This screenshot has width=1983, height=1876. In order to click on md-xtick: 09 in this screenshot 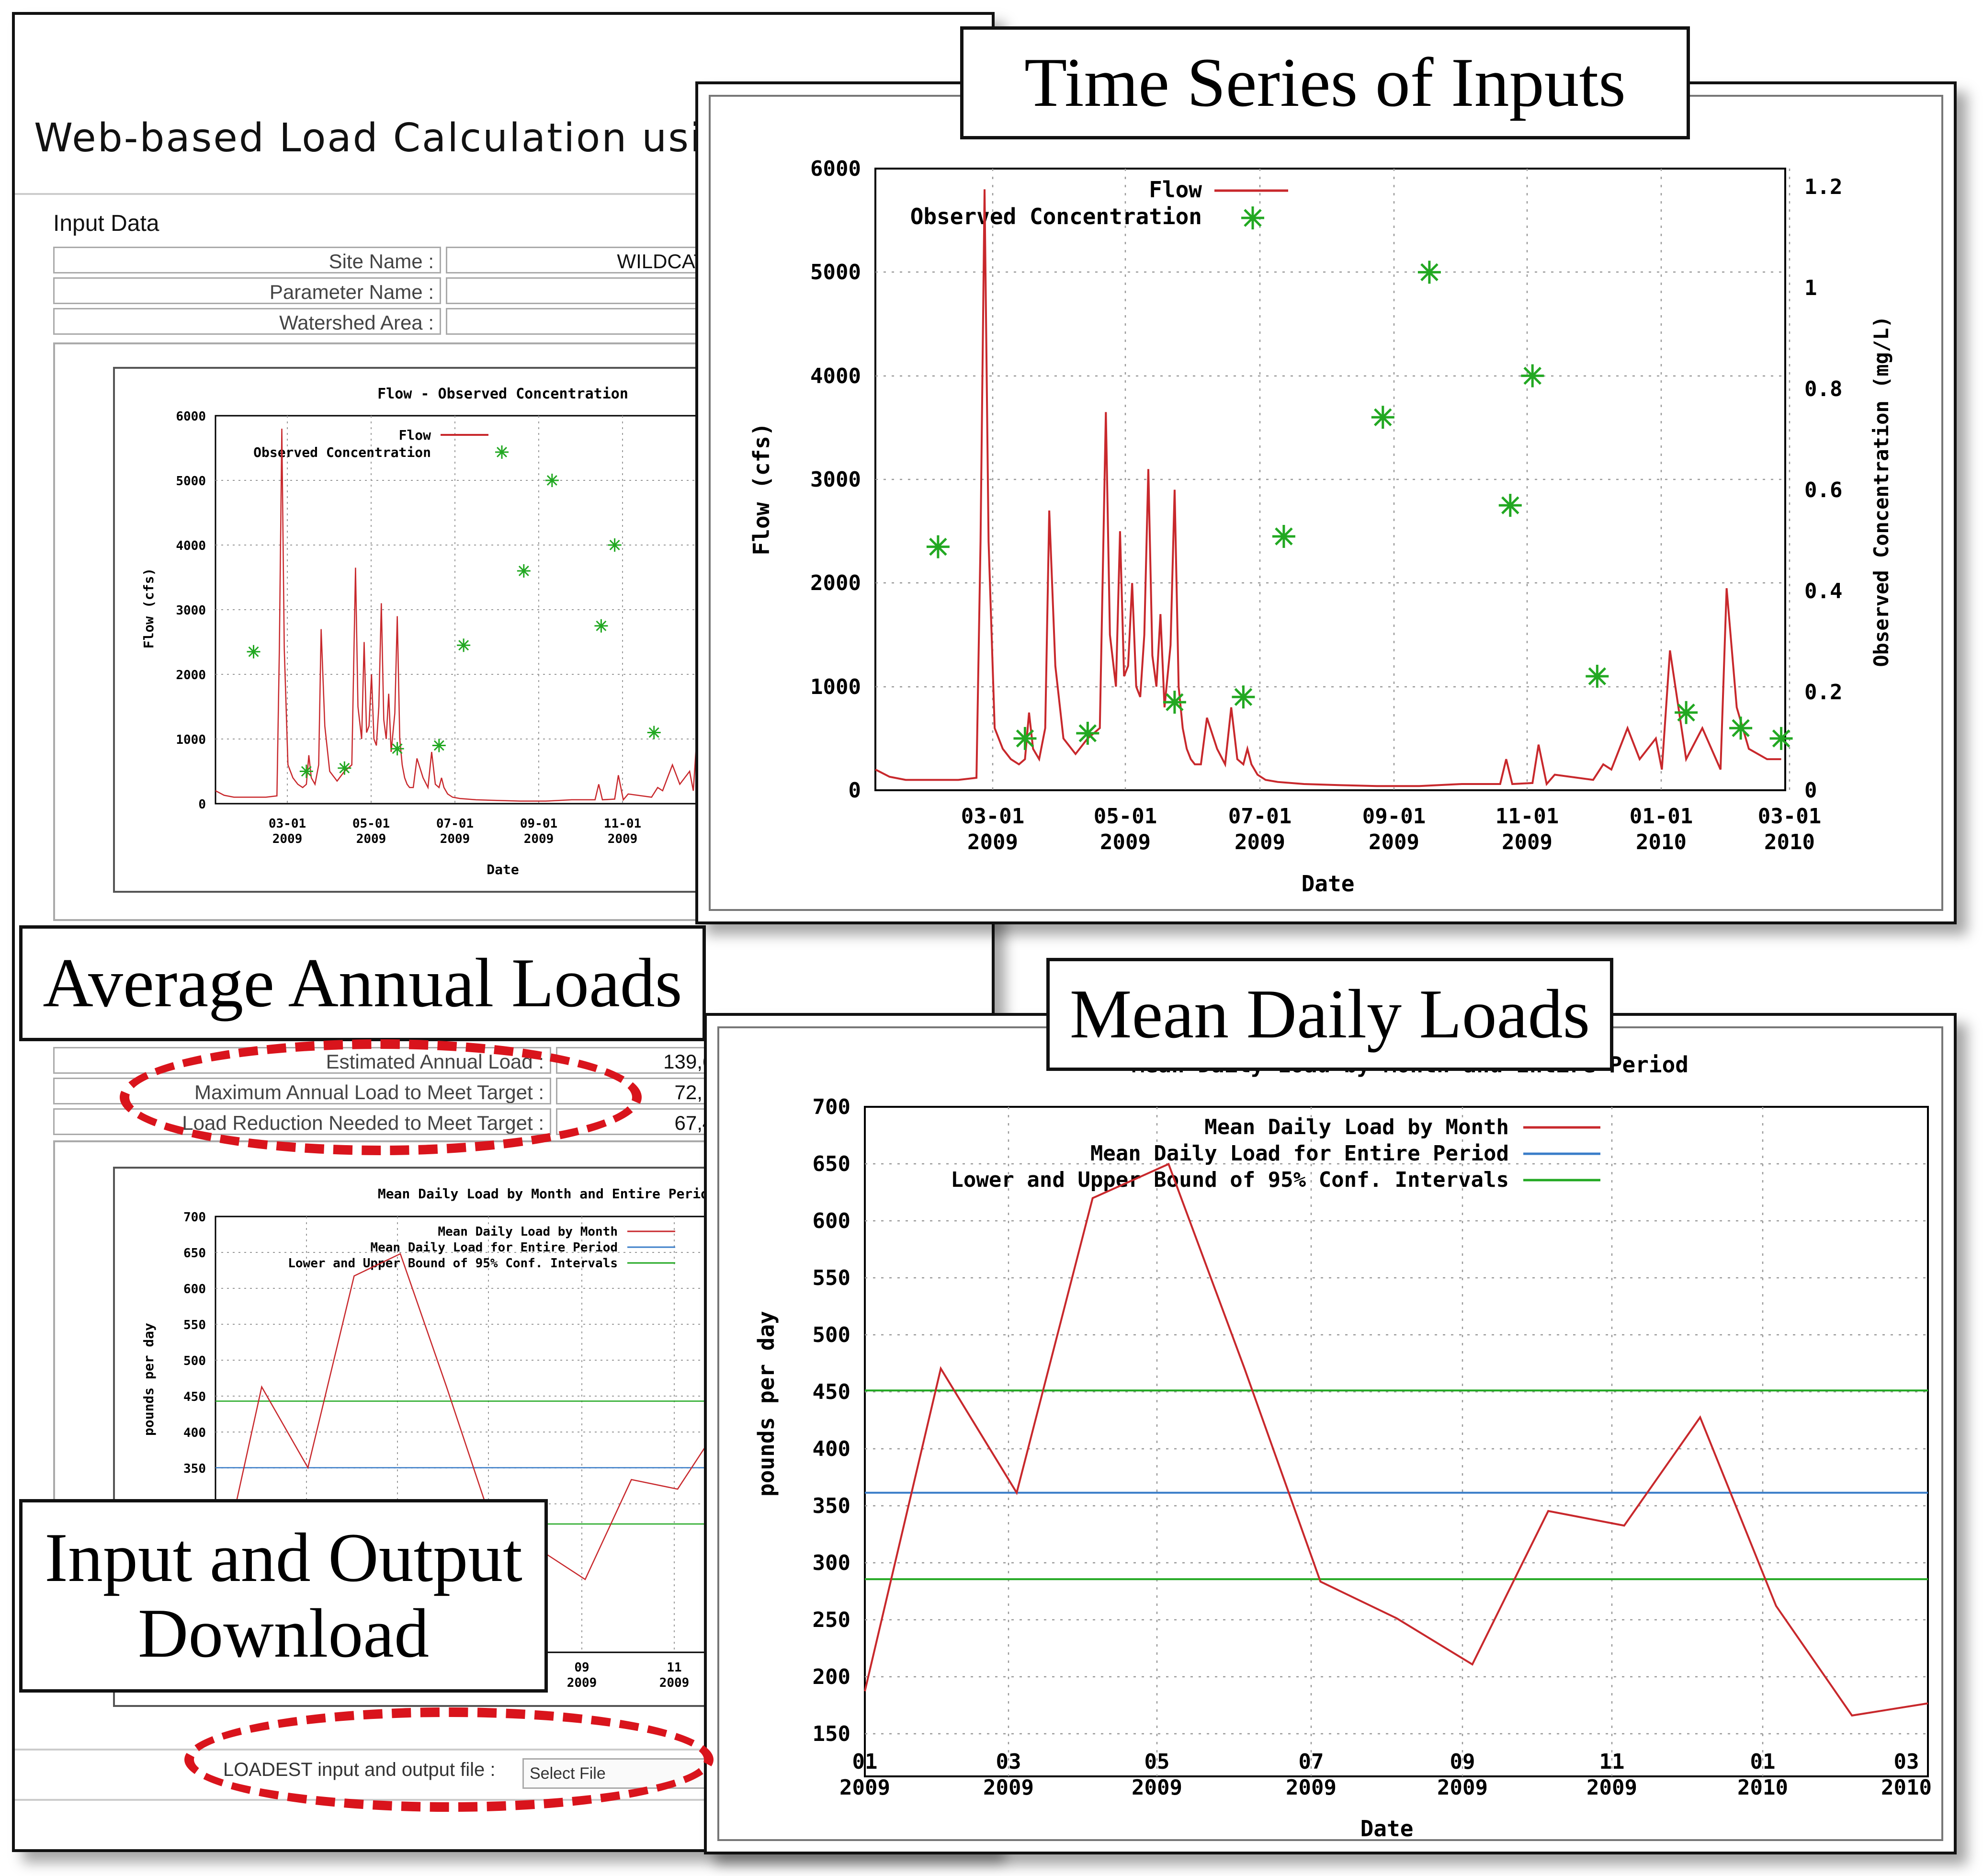, I will do `click(1462, 1762)`.